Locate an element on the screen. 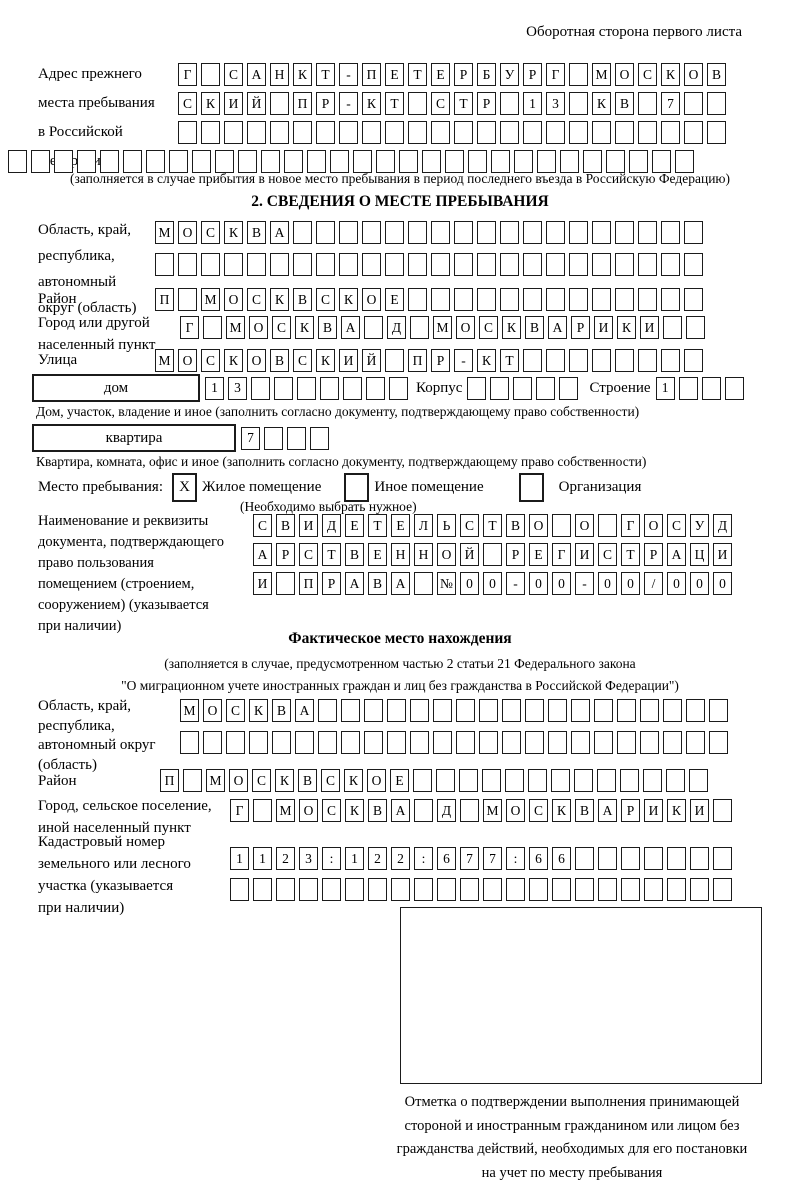 The width and height of the screenshot is (800, 1180). char-cell: Ц is located at coordinates (699, 554).